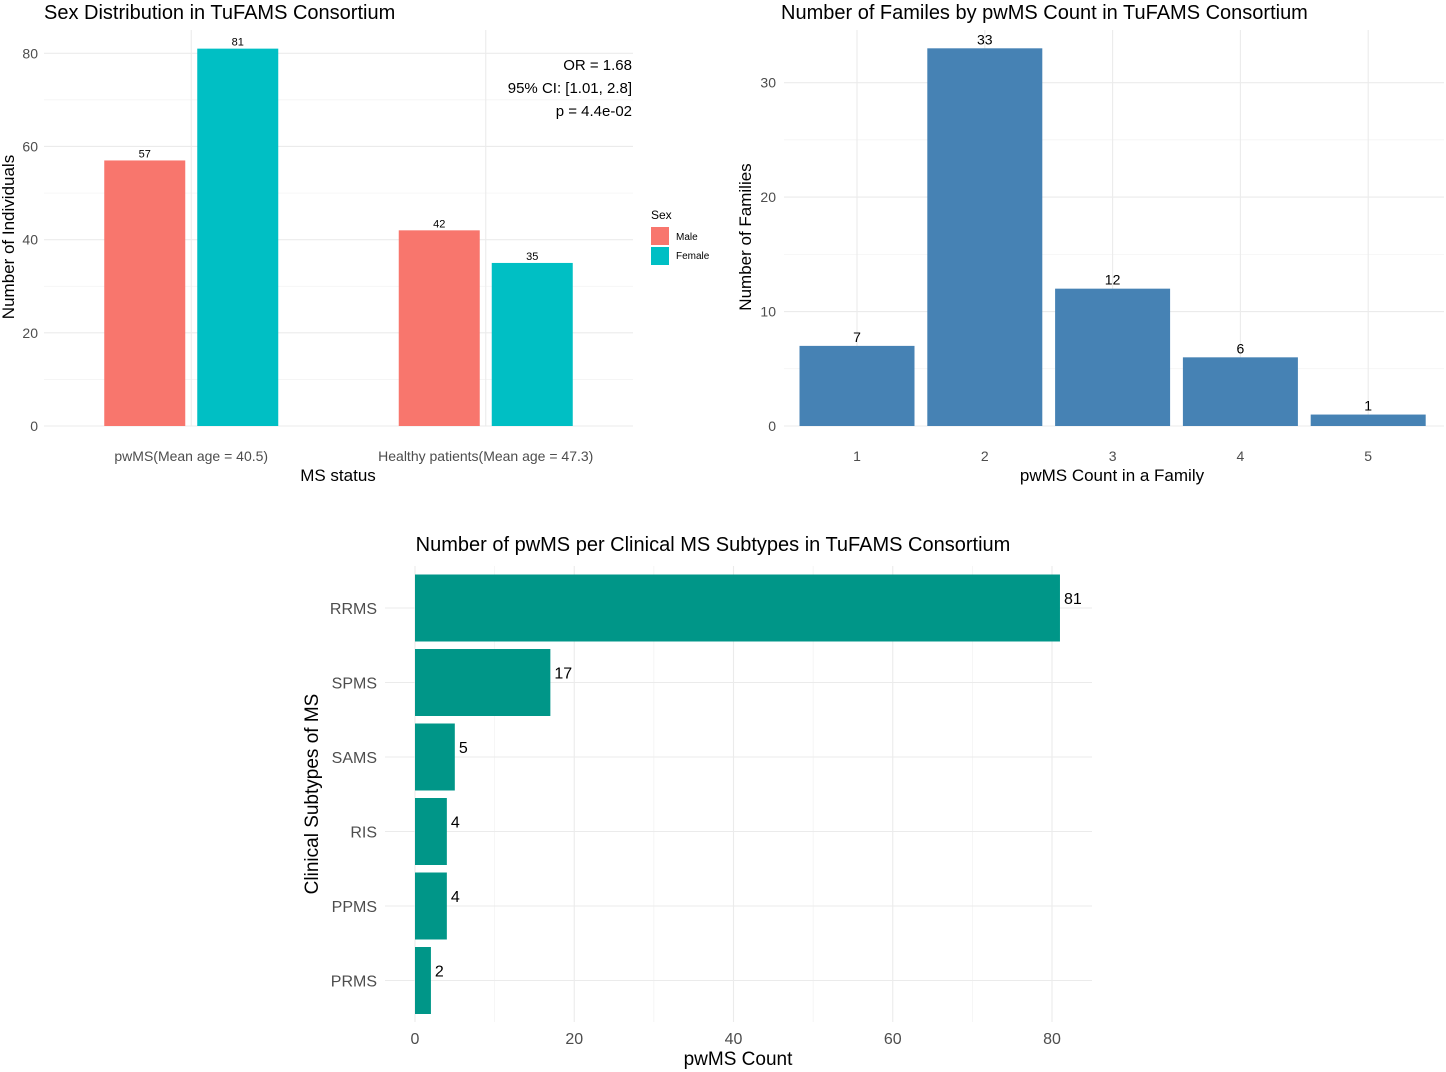  I want to click on x-tick-label: 1, so click(857, 456).